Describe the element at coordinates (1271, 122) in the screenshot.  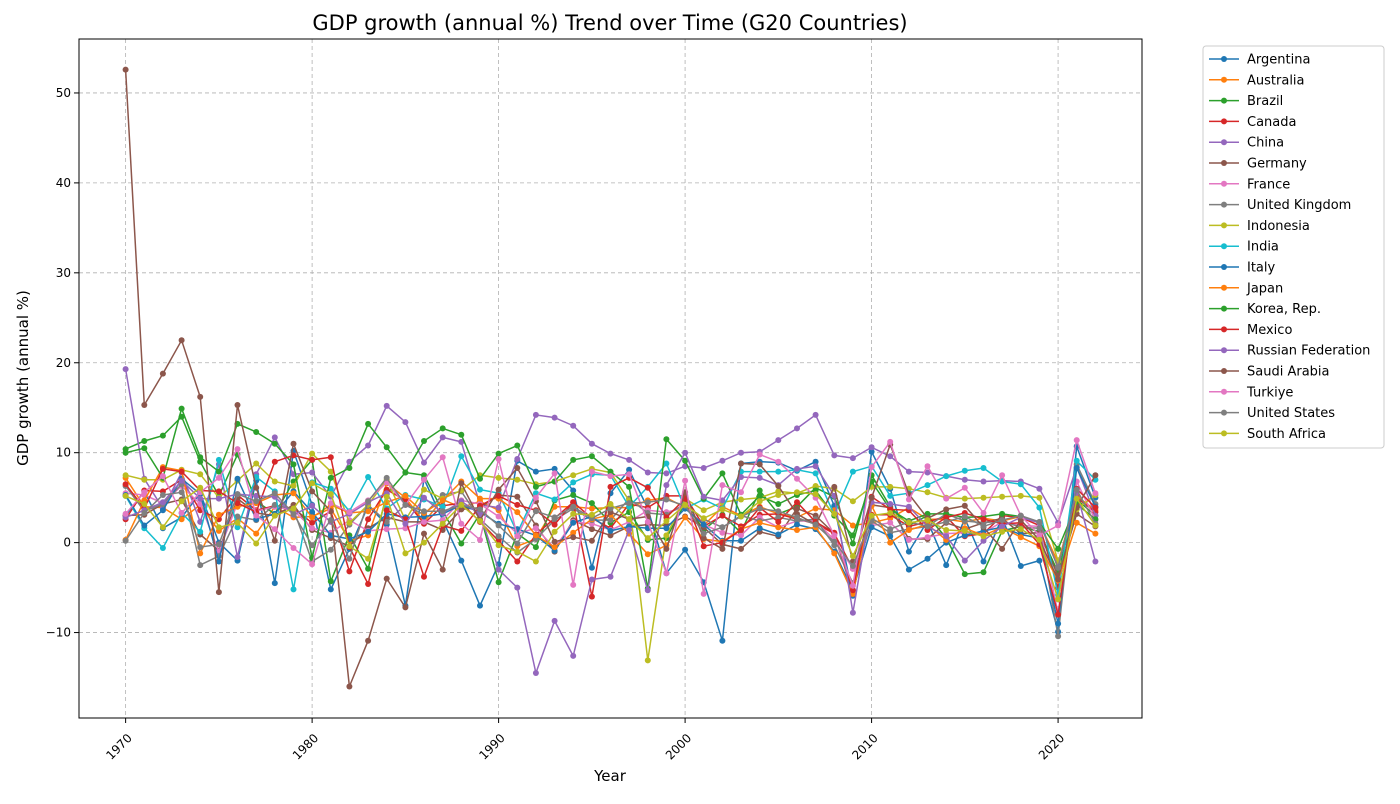
I see `legend-label: Canada` at that location.